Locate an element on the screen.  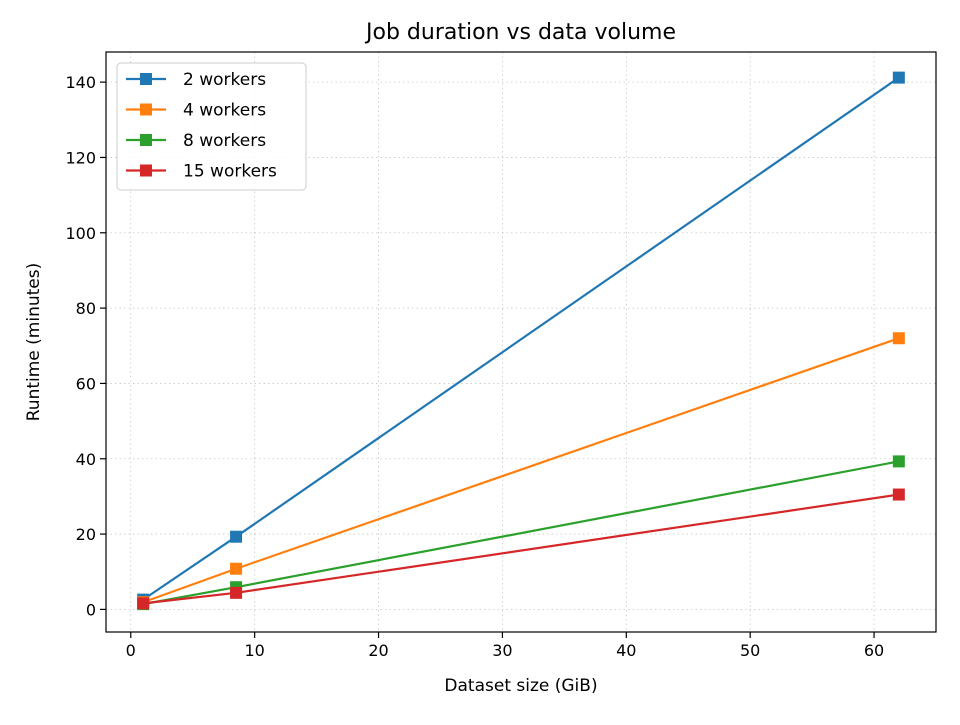
y-tick-label: 140 is located at coordinates (80, 82).